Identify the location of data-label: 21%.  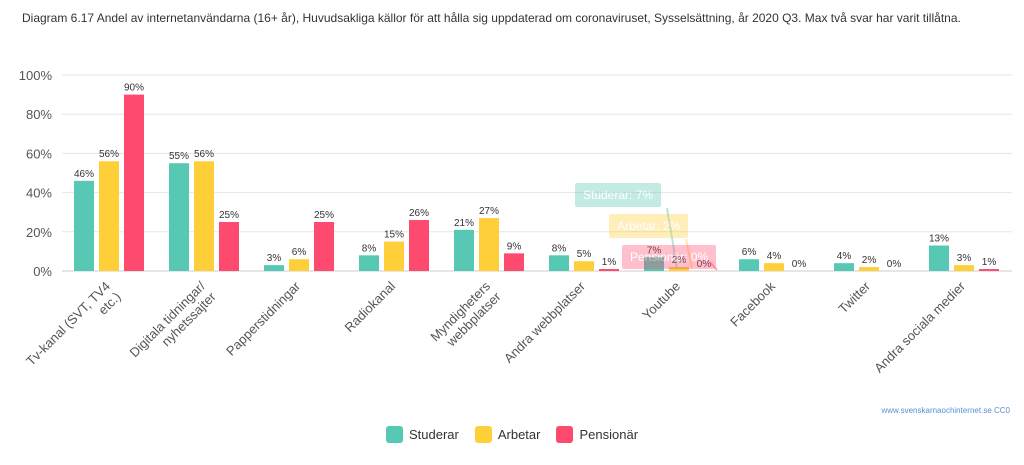
(464, 223).